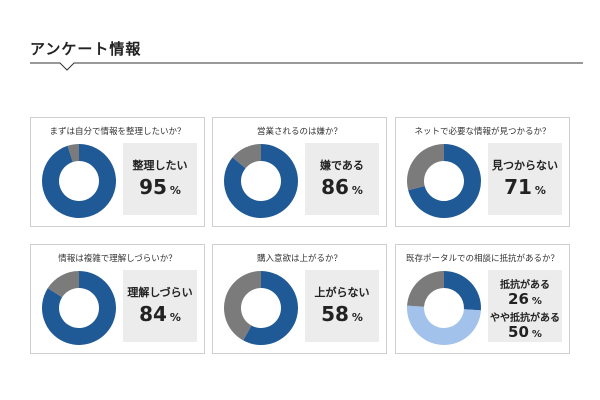 The height and width of the screenshot is (400, 600). I want to click on result-label: 抵抗がある, so click(525, 285).